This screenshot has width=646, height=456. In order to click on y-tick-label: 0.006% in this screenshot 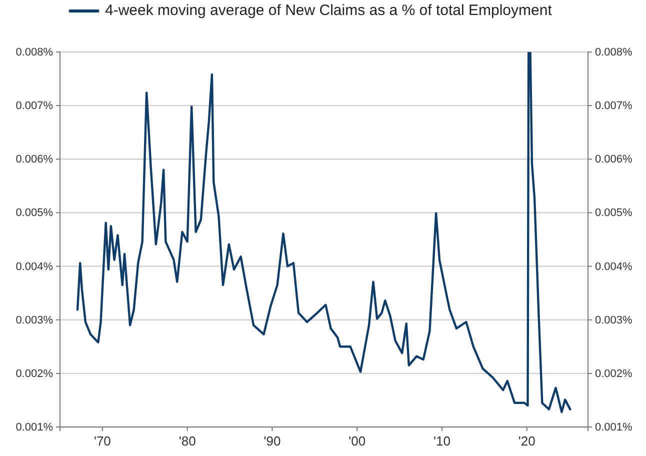, I will do `click(35, 160)`.